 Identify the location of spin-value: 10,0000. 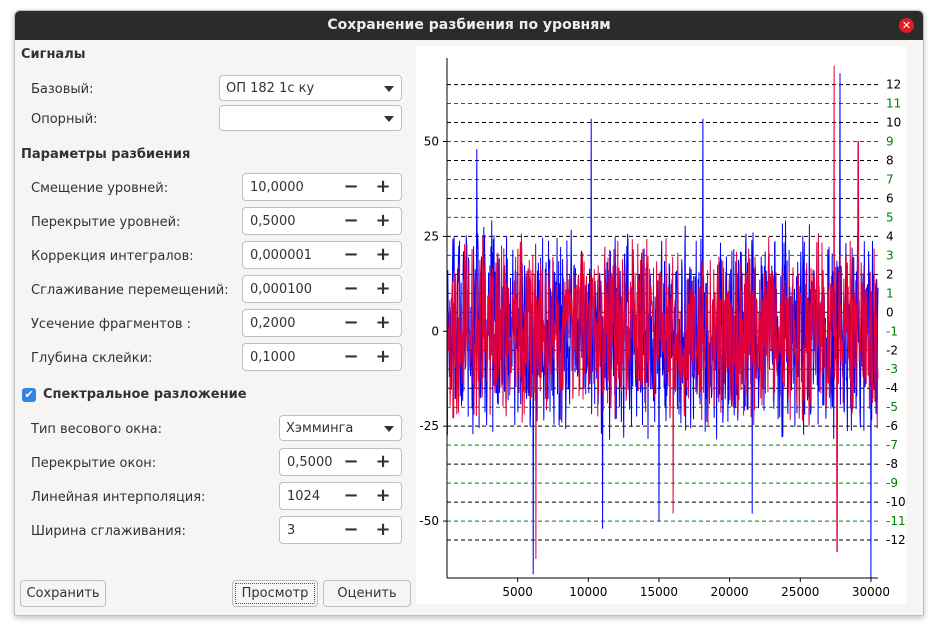
(277, 187).